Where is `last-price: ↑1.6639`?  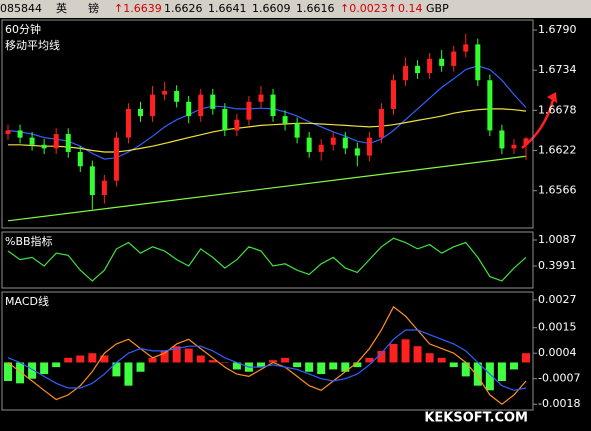 last-price: ↑1.6639 is located at coordinates (138, 8).